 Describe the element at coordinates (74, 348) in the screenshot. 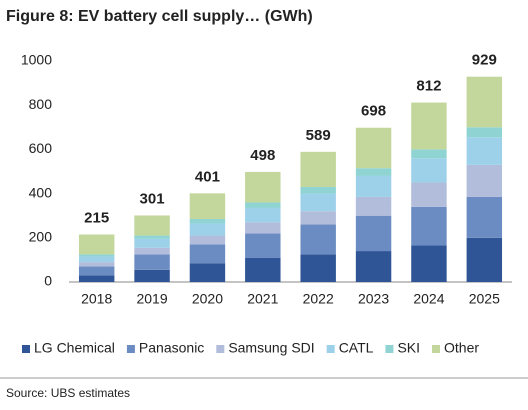

I see `legend-label: LG Chemical` at that location.